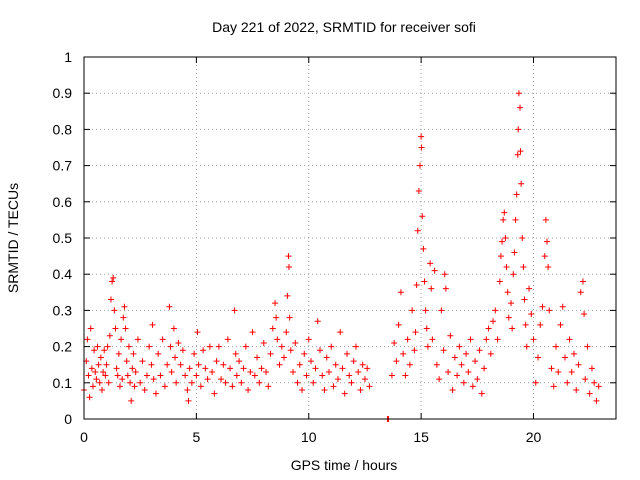 Image resolution: width=640 pixels, height=480 pixels. I want to click on y-tick-label: 0.2, so click(63, 347).